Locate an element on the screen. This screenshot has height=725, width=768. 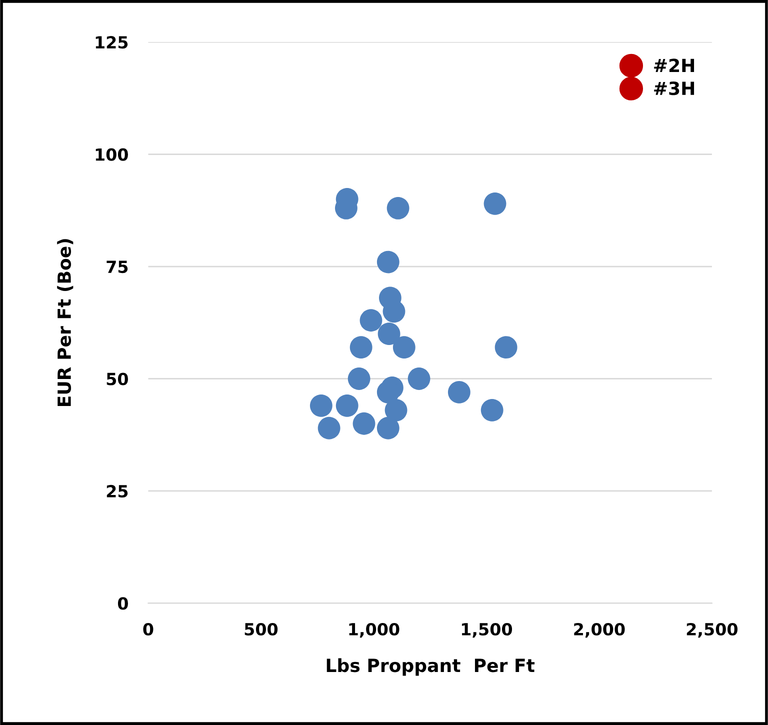
y-tick-label: 25 is located at coordinates (117, 491).